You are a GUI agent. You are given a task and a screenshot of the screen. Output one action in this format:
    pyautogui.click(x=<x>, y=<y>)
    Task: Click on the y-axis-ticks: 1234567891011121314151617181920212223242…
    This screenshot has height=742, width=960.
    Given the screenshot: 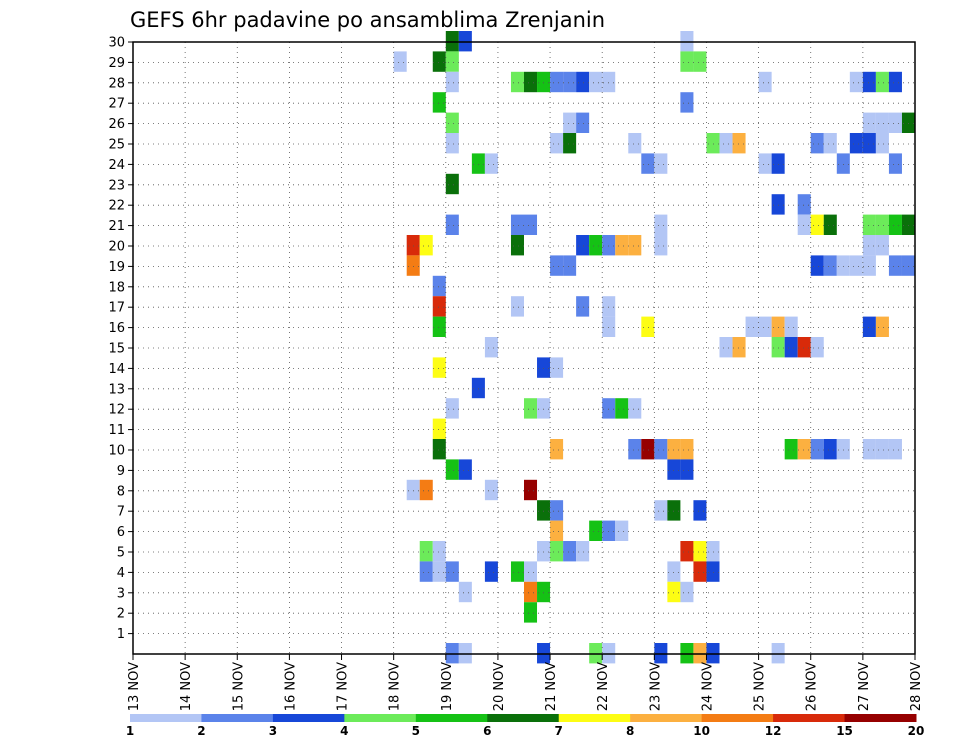 What is the action you would take?
    pyautogui.click(x=120, y=339)
    